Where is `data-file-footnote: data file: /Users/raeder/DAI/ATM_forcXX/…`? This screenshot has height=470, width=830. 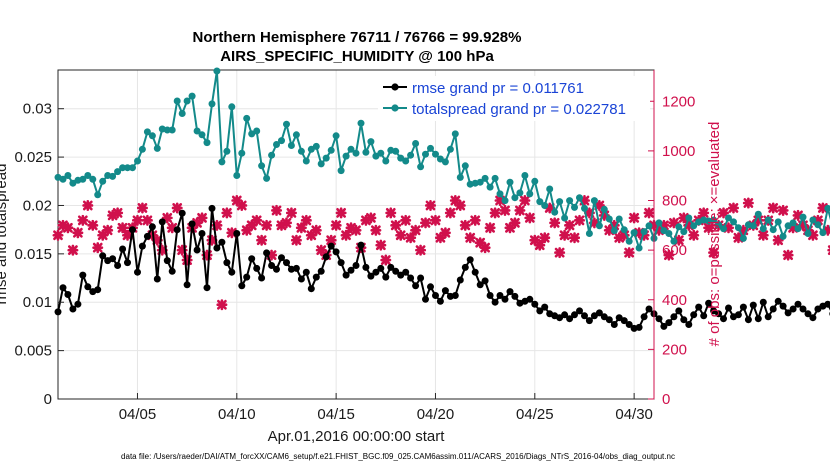 data-file-footnote: data file: /Users/raeder/DAI/ATM_forcXX/… is located at coordinates (398, 456).